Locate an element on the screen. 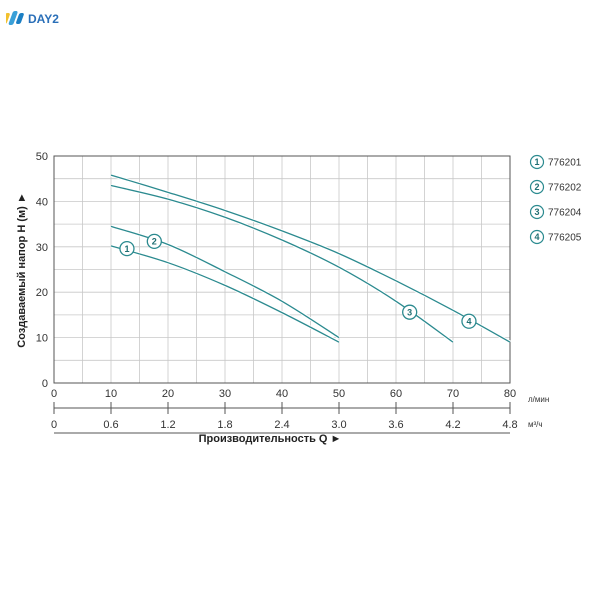 The image size is (600, 600). x2-tick-label: 4.8 is located at coordinates (509, 425).